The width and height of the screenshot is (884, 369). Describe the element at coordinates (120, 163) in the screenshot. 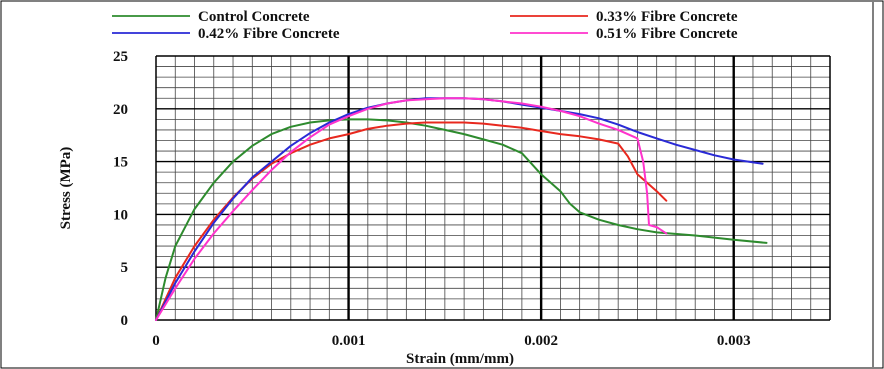

I see `y-tick-label: 15` at that location.